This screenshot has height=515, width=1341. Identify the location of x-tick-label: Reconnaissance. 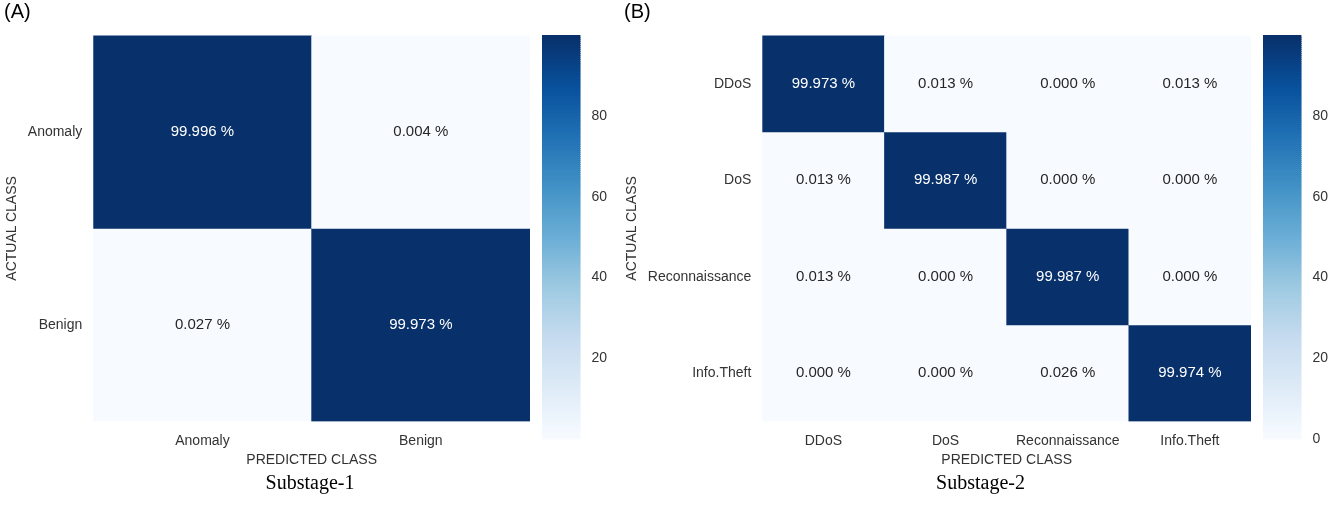
(1067, 439).